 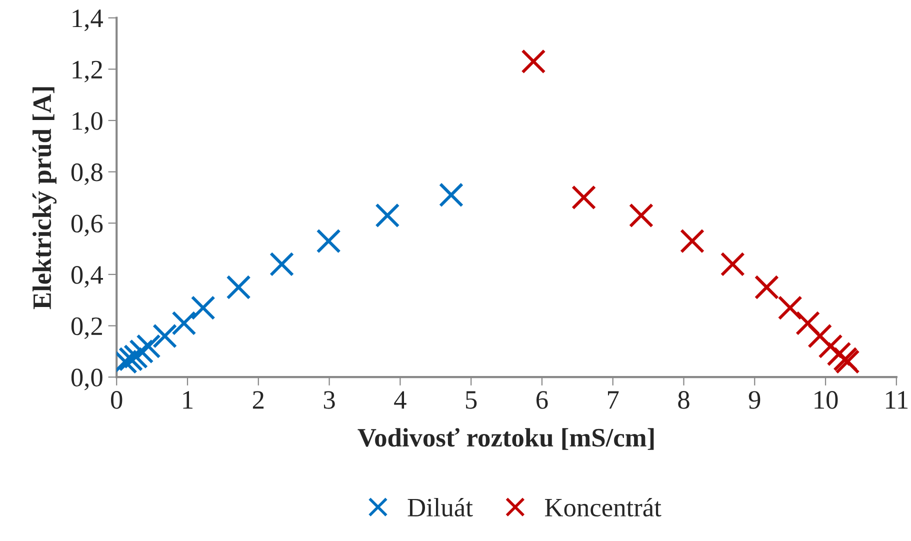 What do you see at coordinates (542, 400) in the screenshot?
I see `x-tick-label: 6` at bounding box center [542, 400].